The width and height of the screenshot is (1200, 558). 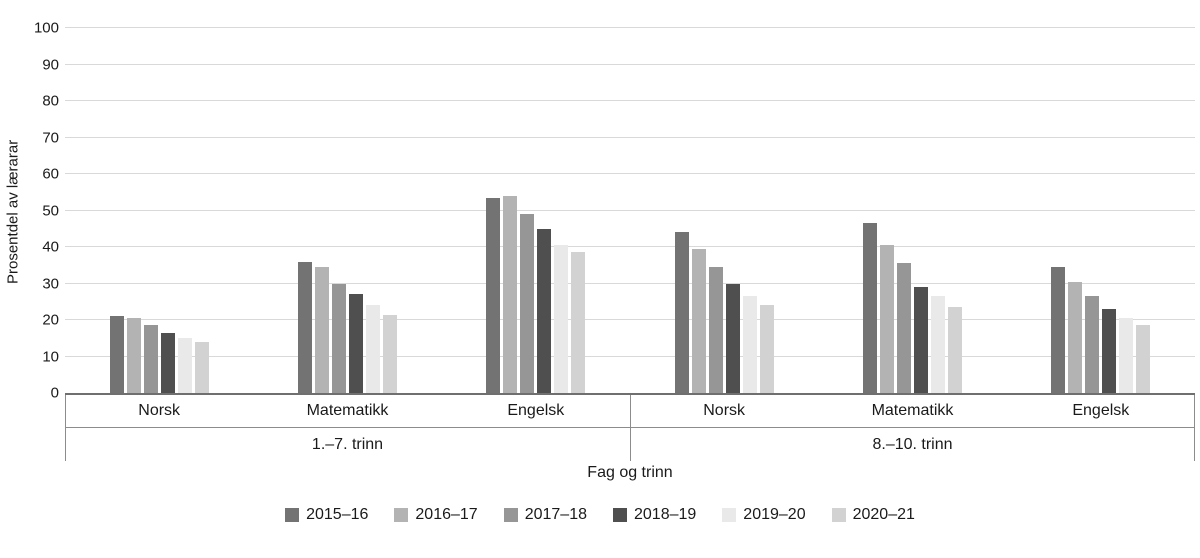 What do you see at coordinates (883, 514) in the screenshot?
I see `legend-label: 2020–21` at bounding box center [883, 514].